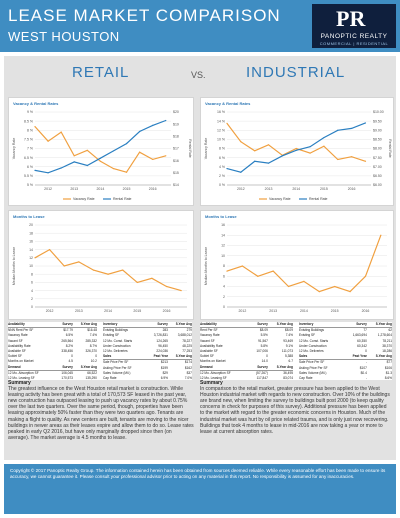 This screenshot has height=518, width=400. I want to click on stats-value: 96,450, so click(163, 345).